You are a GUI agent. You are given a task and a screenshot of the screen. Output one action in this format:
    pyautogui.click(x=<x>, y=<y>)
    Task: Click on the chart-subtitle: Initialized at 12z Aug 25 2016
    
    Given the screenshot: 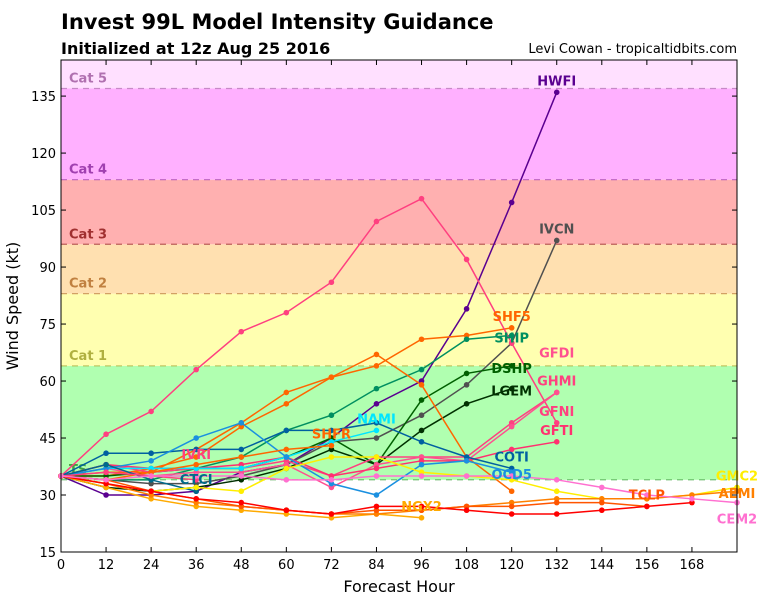 What is the action you would take?
    pyautogui.click(x=196, y=48)
    